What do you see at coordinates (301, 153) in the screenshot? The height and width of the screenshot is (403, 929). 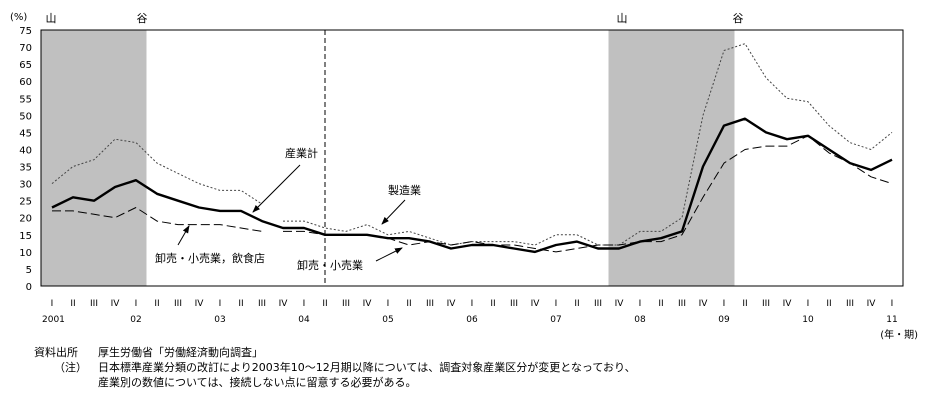 I see `annotation-label: 産業計` at bounding box center [301, 153].